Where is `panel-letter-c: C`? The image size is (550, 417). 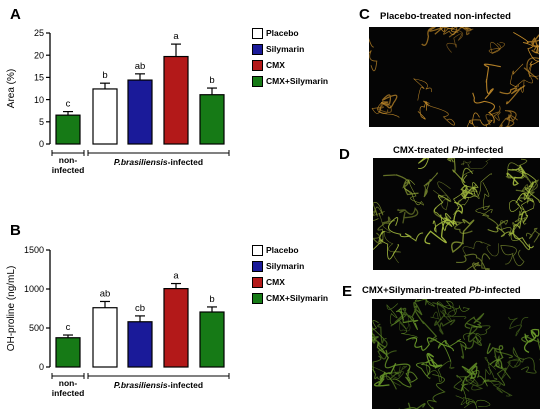
panel-letter-c: C is located at coordinates (364, 14).